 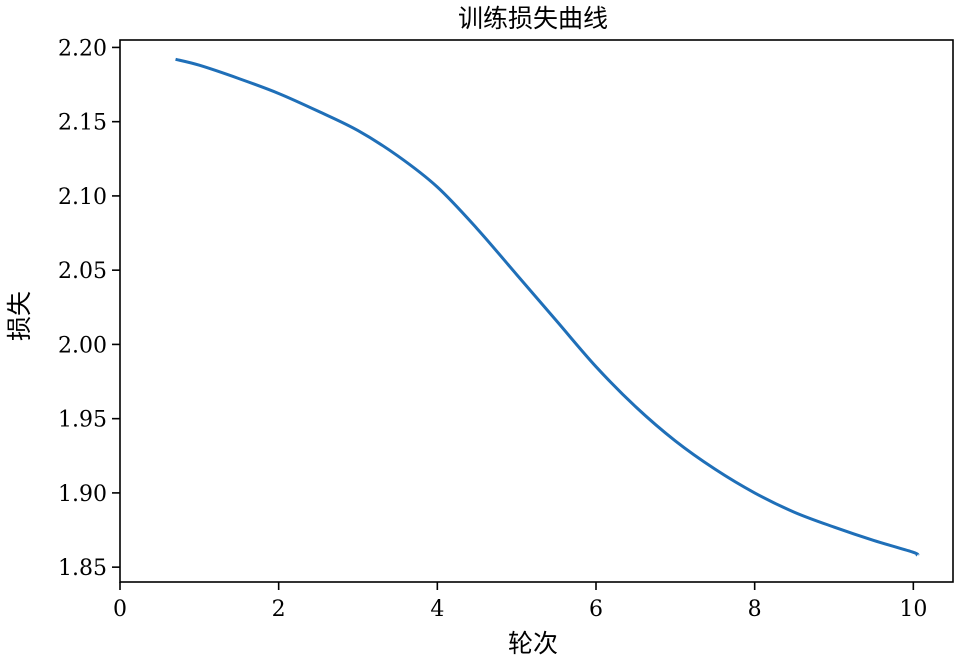 I want to click on x-axis-title: 轮次, so click(x=533, y=643).